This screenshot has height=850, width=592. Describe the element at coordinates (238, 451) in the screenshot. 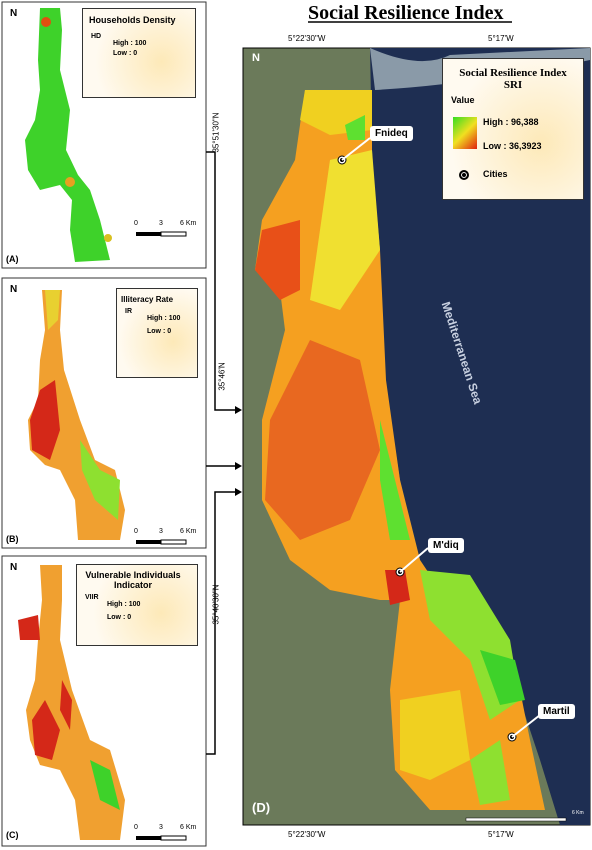

I see `arrow-head` at that location.